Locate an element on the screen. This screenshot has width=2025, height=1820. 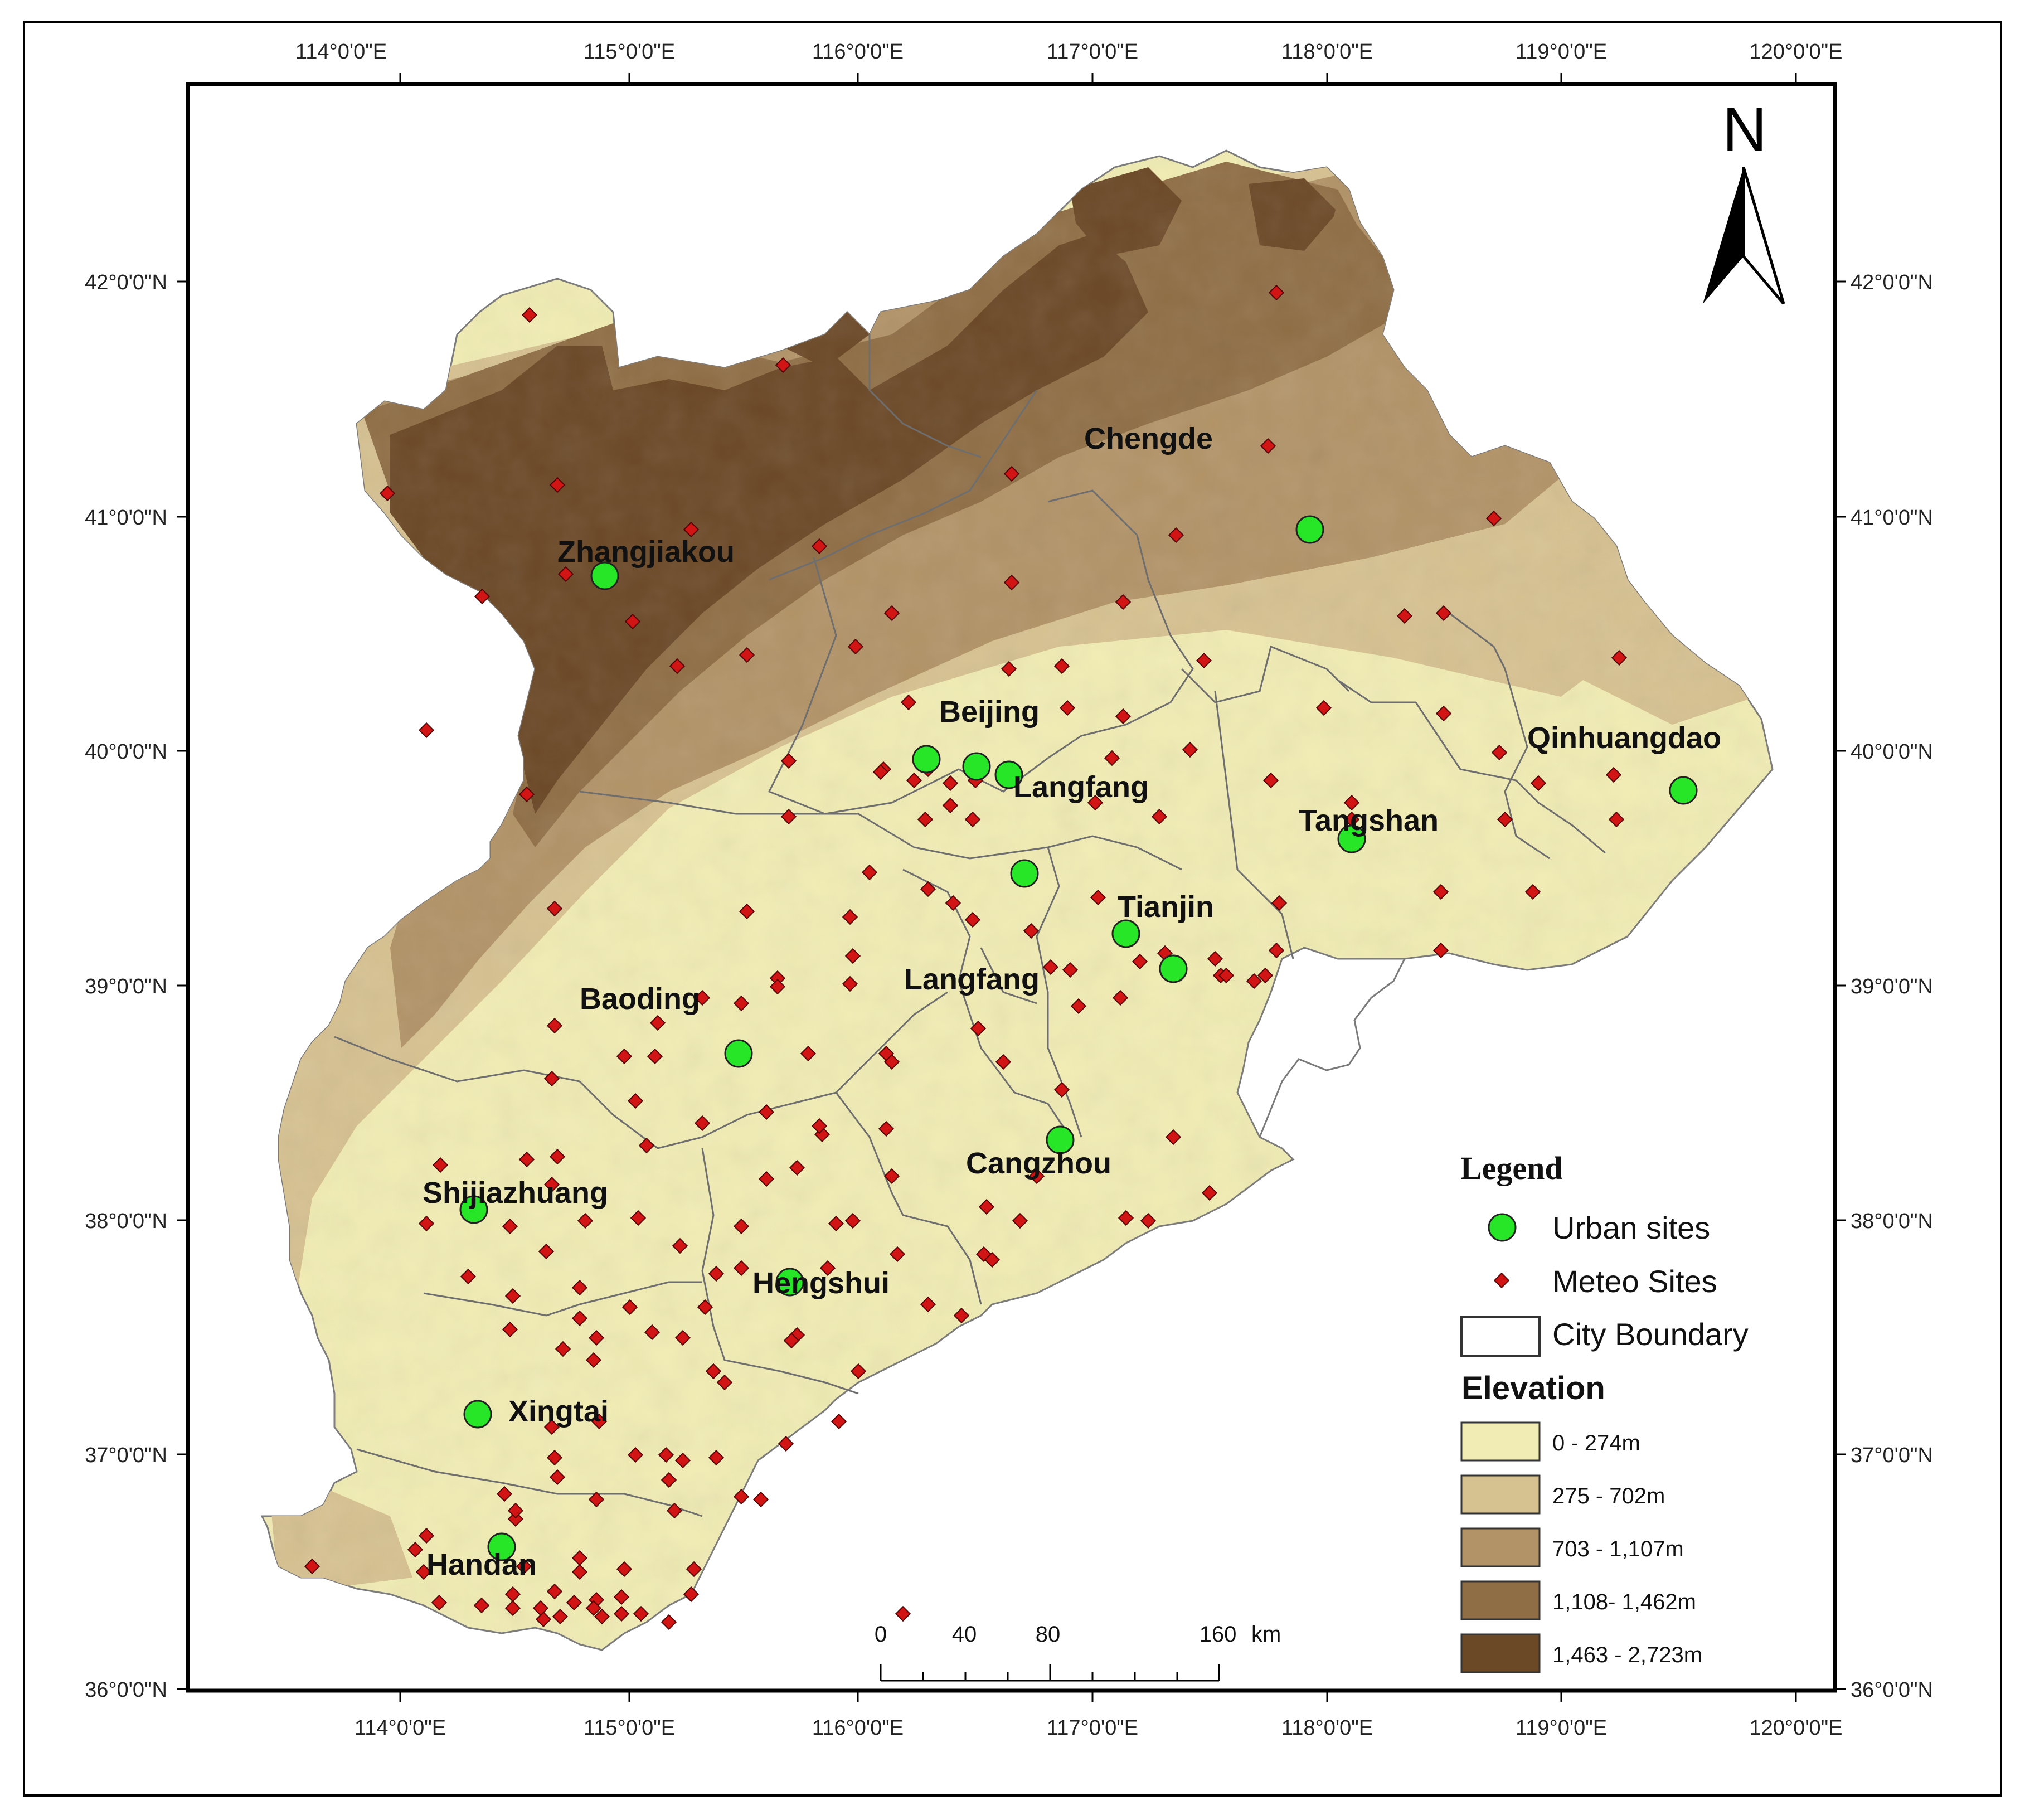
city-label-xingtai: Xingtai is located at coordinates (558, 1412).